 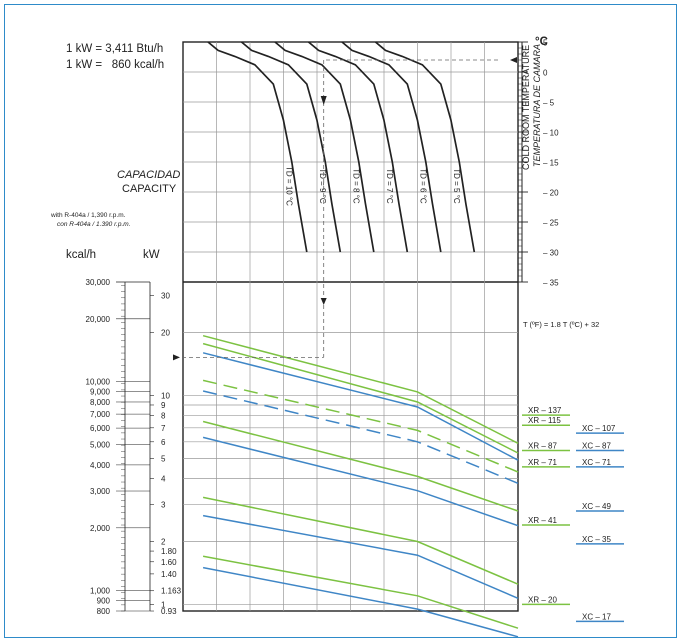 What do you see at coordinates (149, 175) in the screenshot?
I see `capacity-spanish-label: CAPACIDAD` at bounding box center [149, 175].